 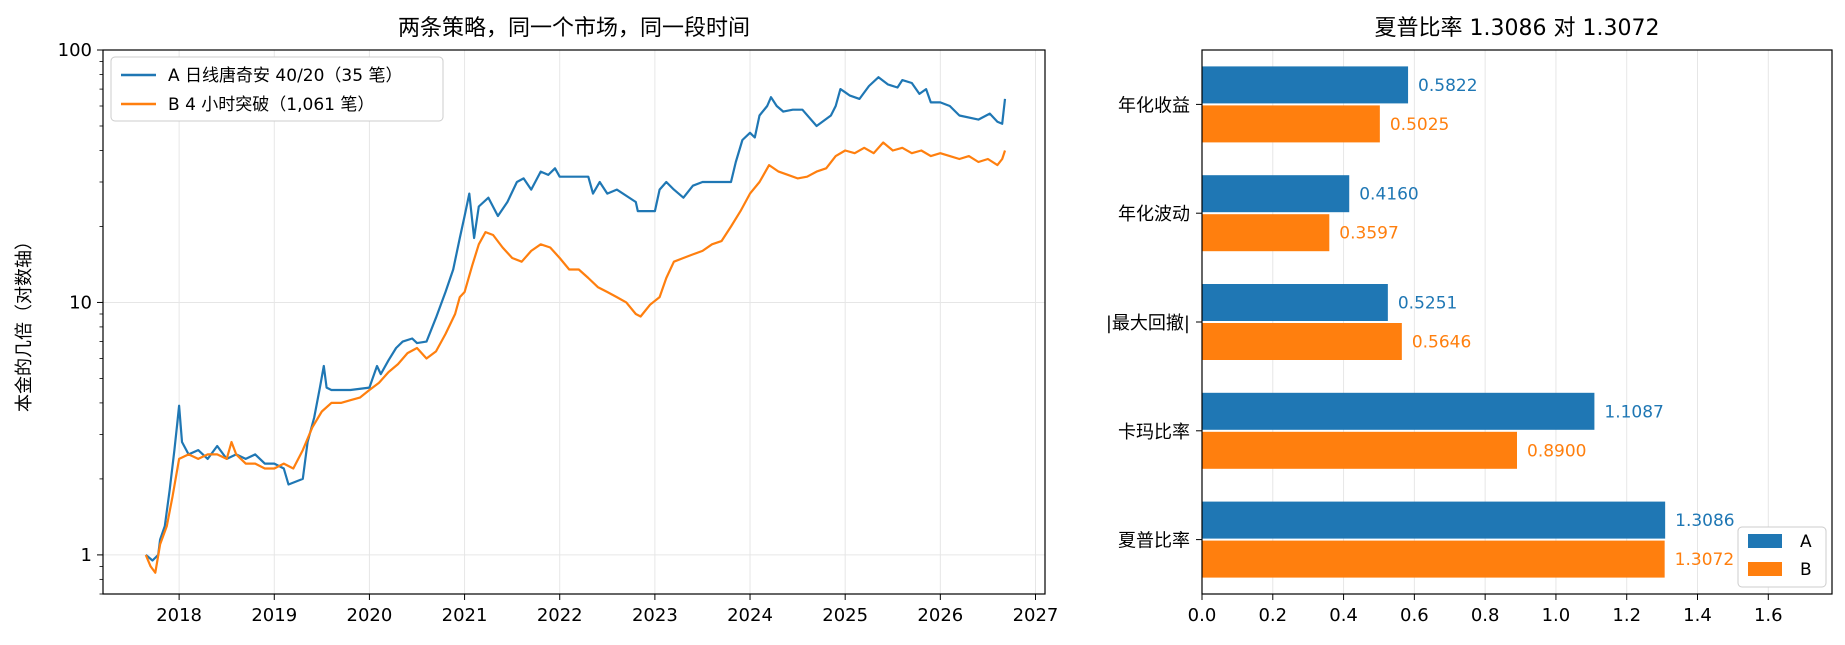 I want to click on x-tick-label: 2023, so click(x=655, y=615).